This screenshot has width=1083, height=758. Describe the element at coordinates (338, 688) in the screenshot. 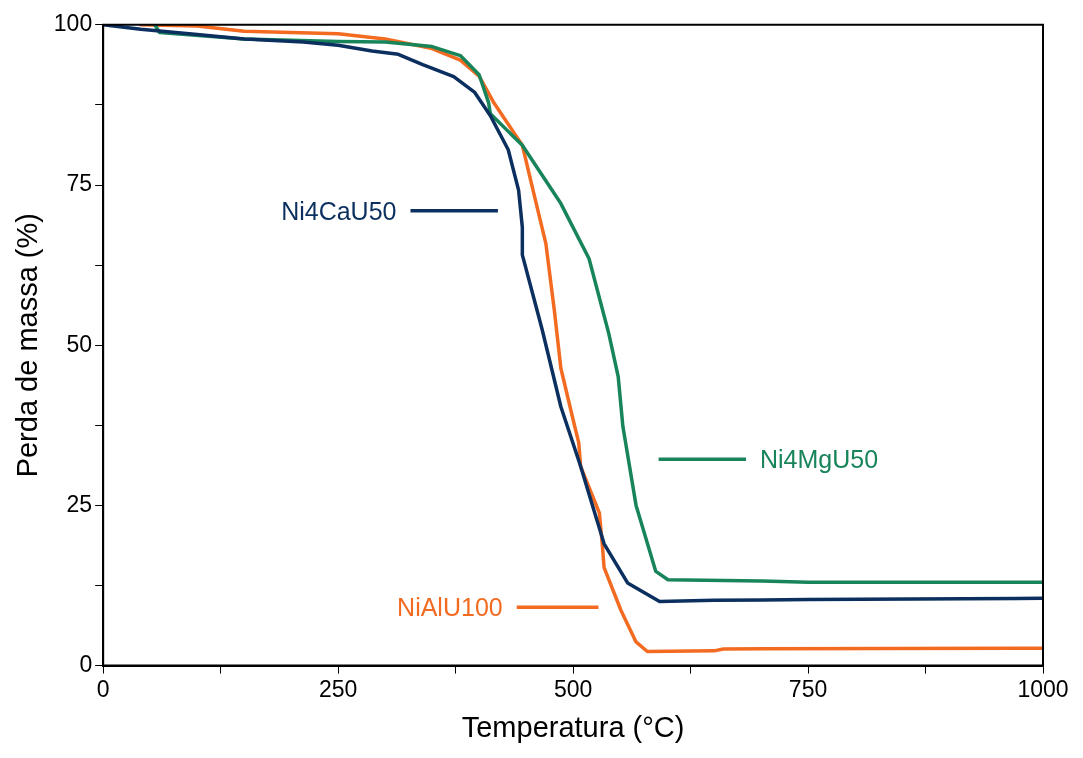

I see `x-tick-label: 250` at that location.